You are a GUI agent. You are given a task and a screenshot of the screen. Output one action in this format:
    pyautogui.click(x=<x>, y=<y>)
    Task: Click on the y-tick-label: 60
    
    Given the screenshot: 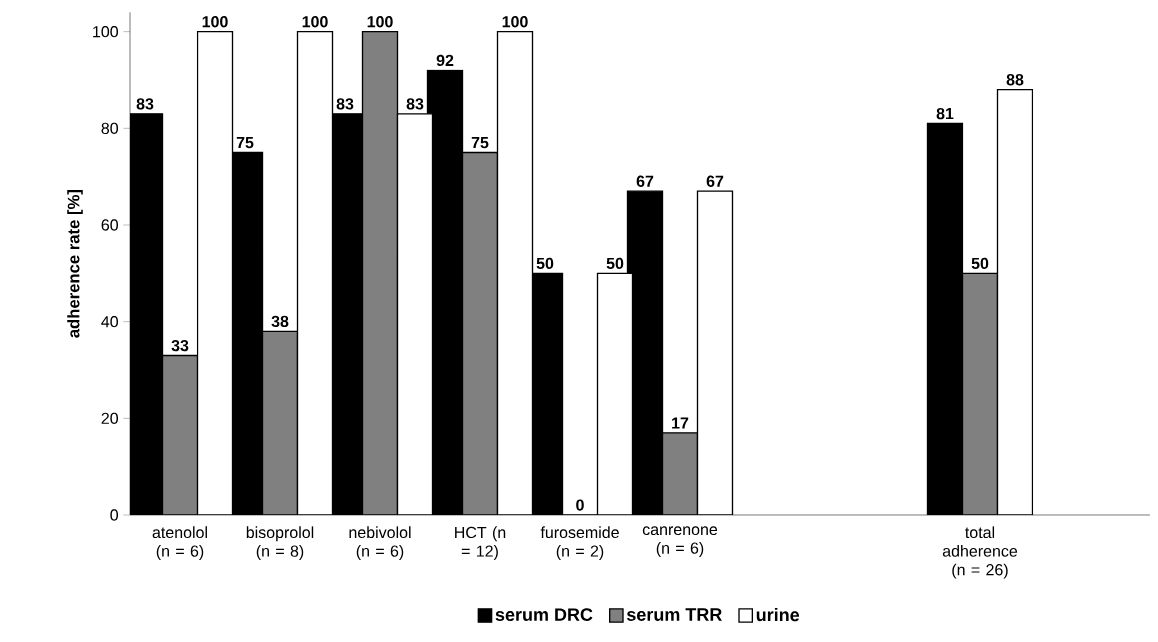 What is the action you would take?
    pyautogui.click(x=110, y=225)
    